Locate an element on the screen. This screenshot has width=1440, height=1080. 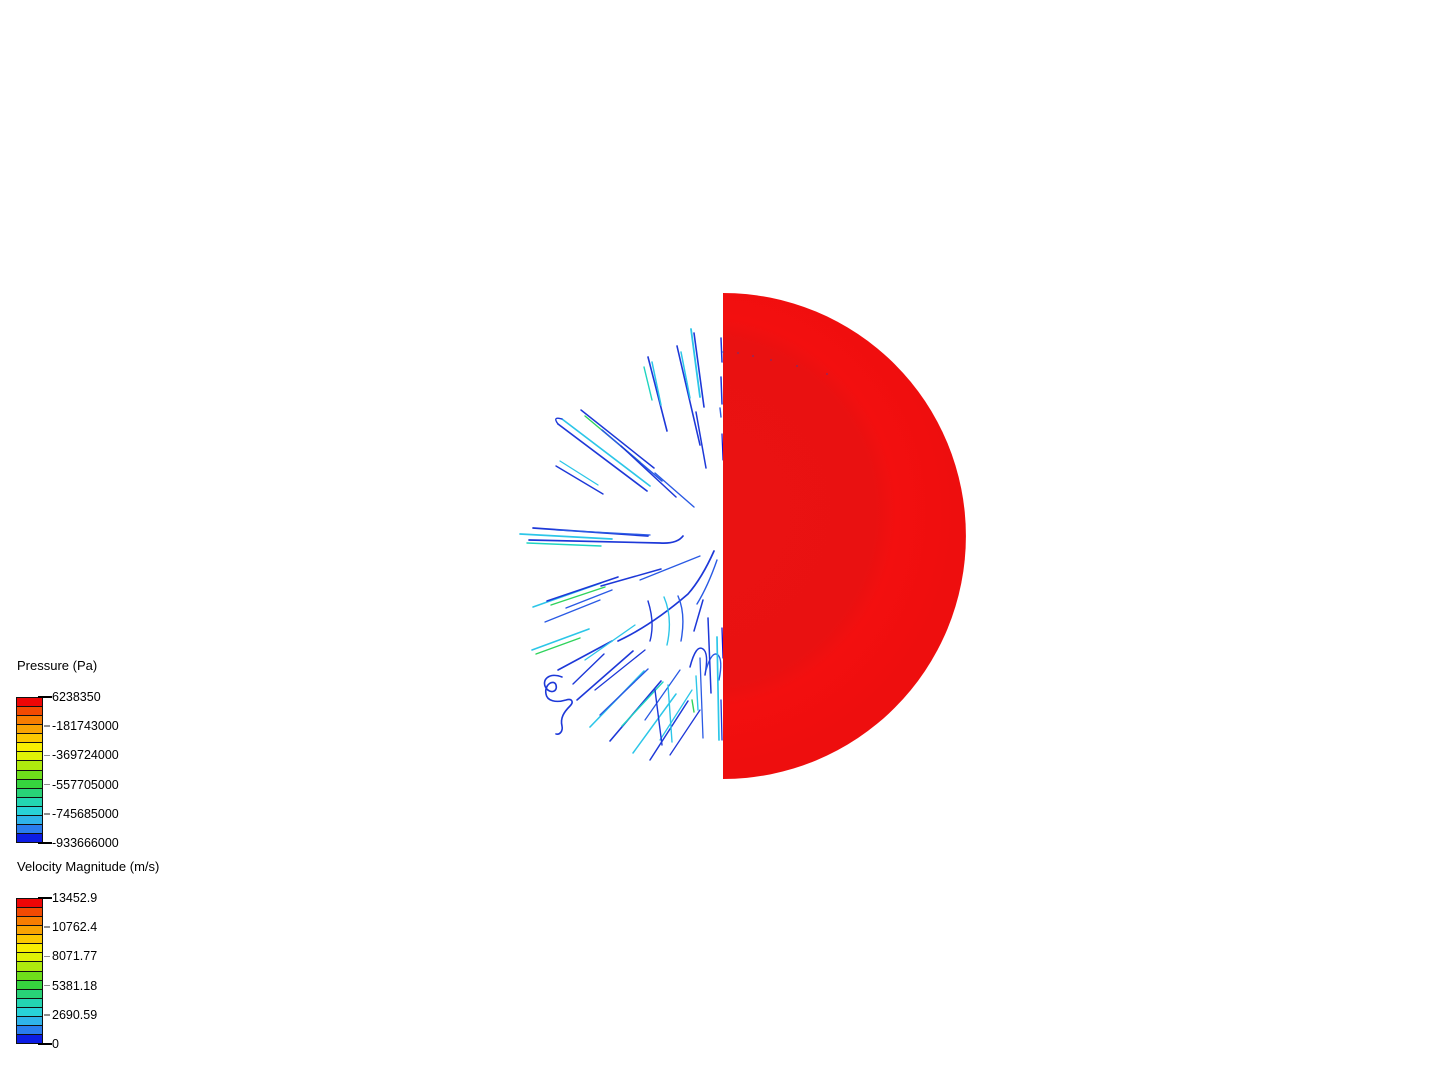
colorbar-tick-label: -745685000 is located at coordinates (85, 813).